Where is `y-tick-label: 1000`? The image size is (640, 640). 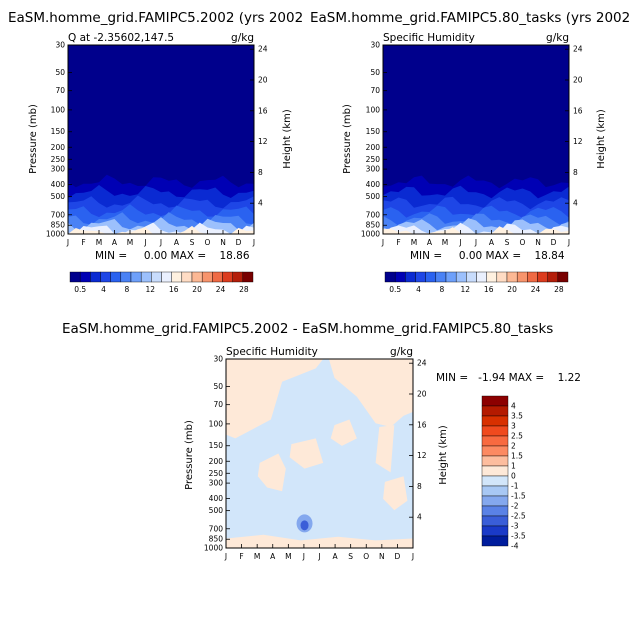
y-tick-label: 1000 is located at coordinates (213, 548).